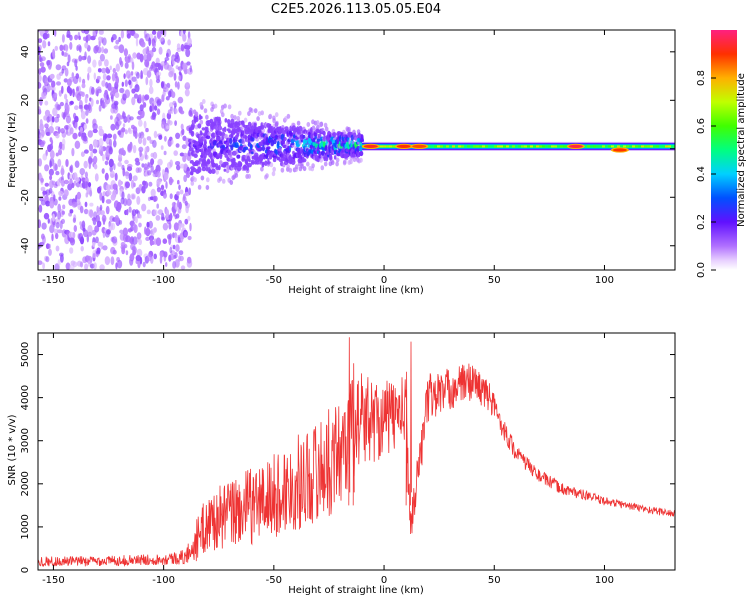  What do you see at coordinates (12, 150) in the screenshot?
I see `heatmap-y-label: Frequency (Hz)` at bounding box center [12, 150].